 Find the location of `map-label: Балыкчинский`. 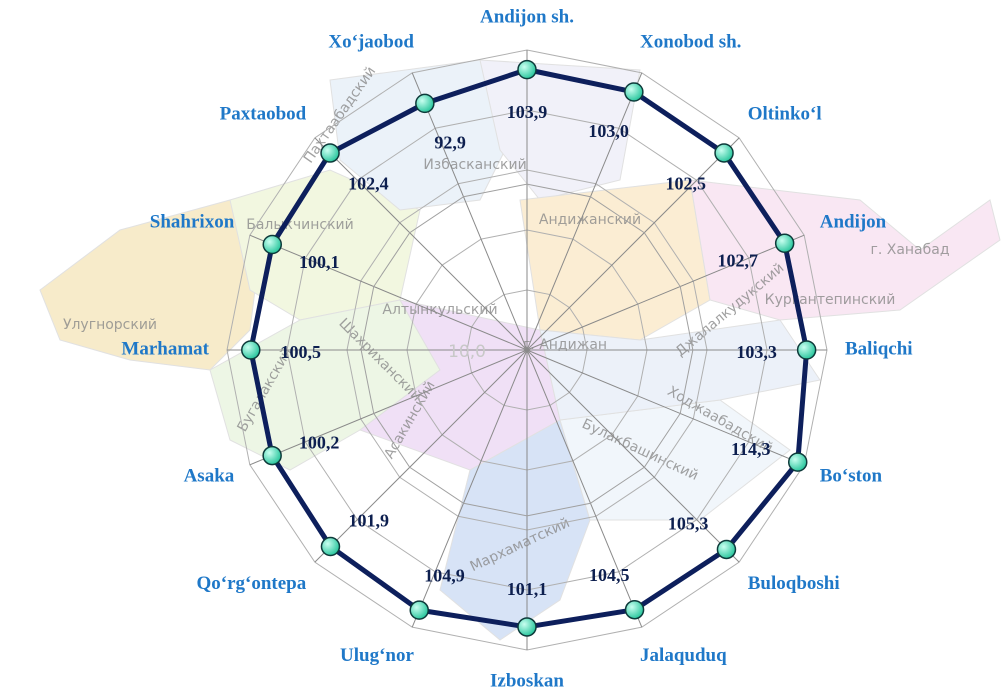

map-label: Балыкчинский is located at coordinates (300, 225).